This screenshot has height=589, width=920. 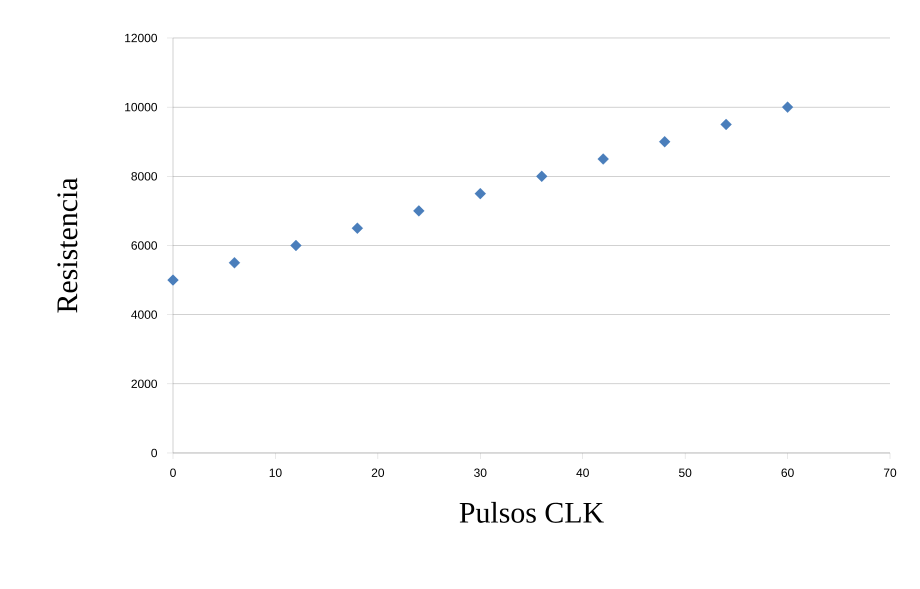 What do you see at coordinates (685, 472) in the screenshot?
I see `x-tick-label: 50` at bounding box center [685, 472].